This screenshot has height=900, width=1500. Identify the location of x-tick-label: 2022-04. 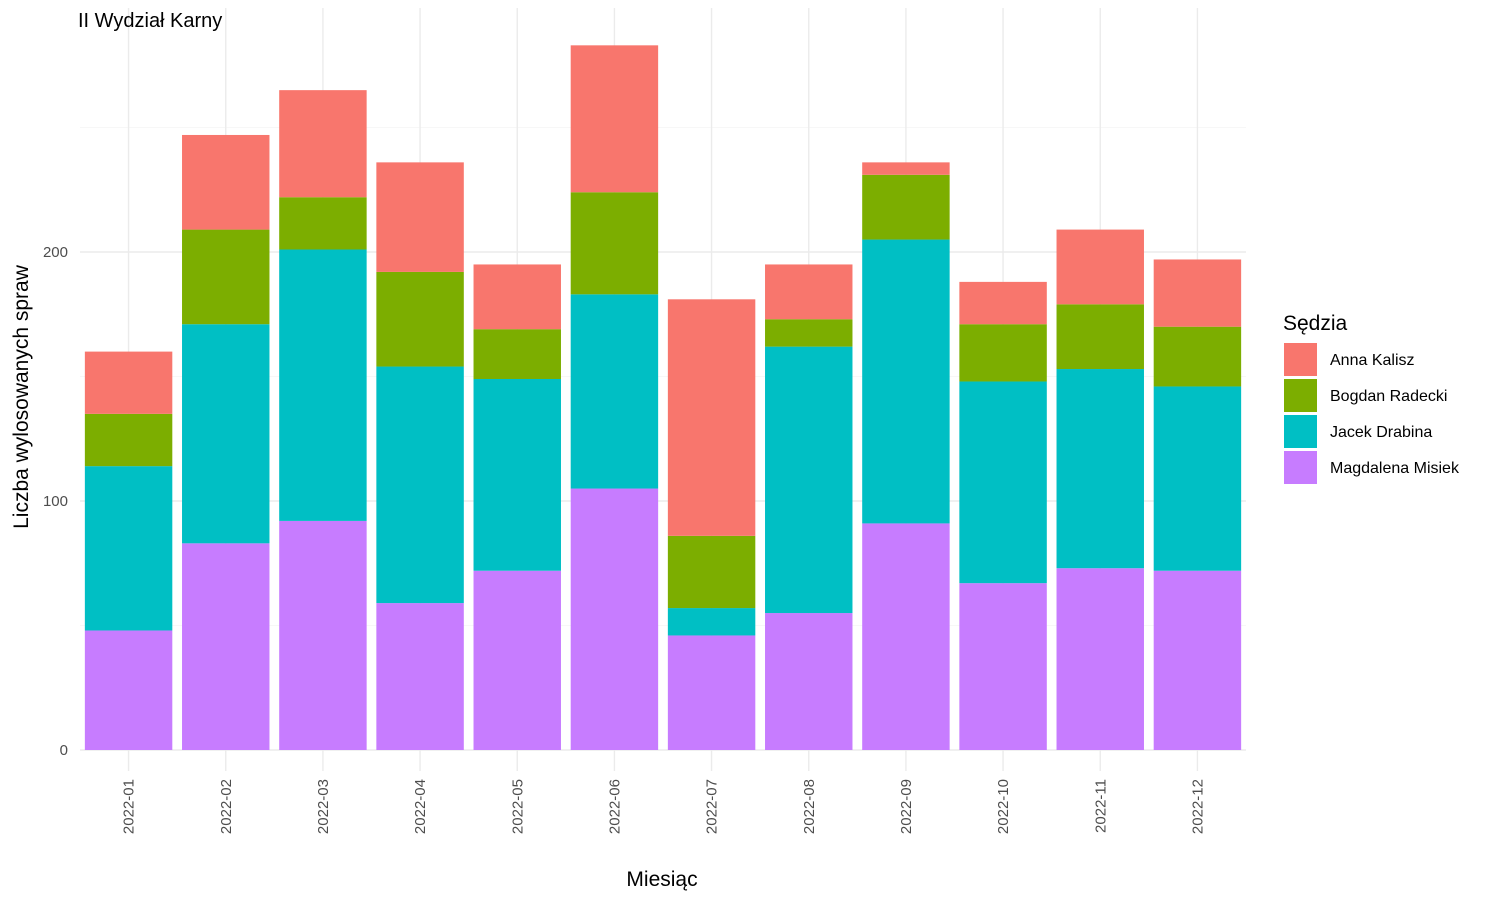
(420, 806).